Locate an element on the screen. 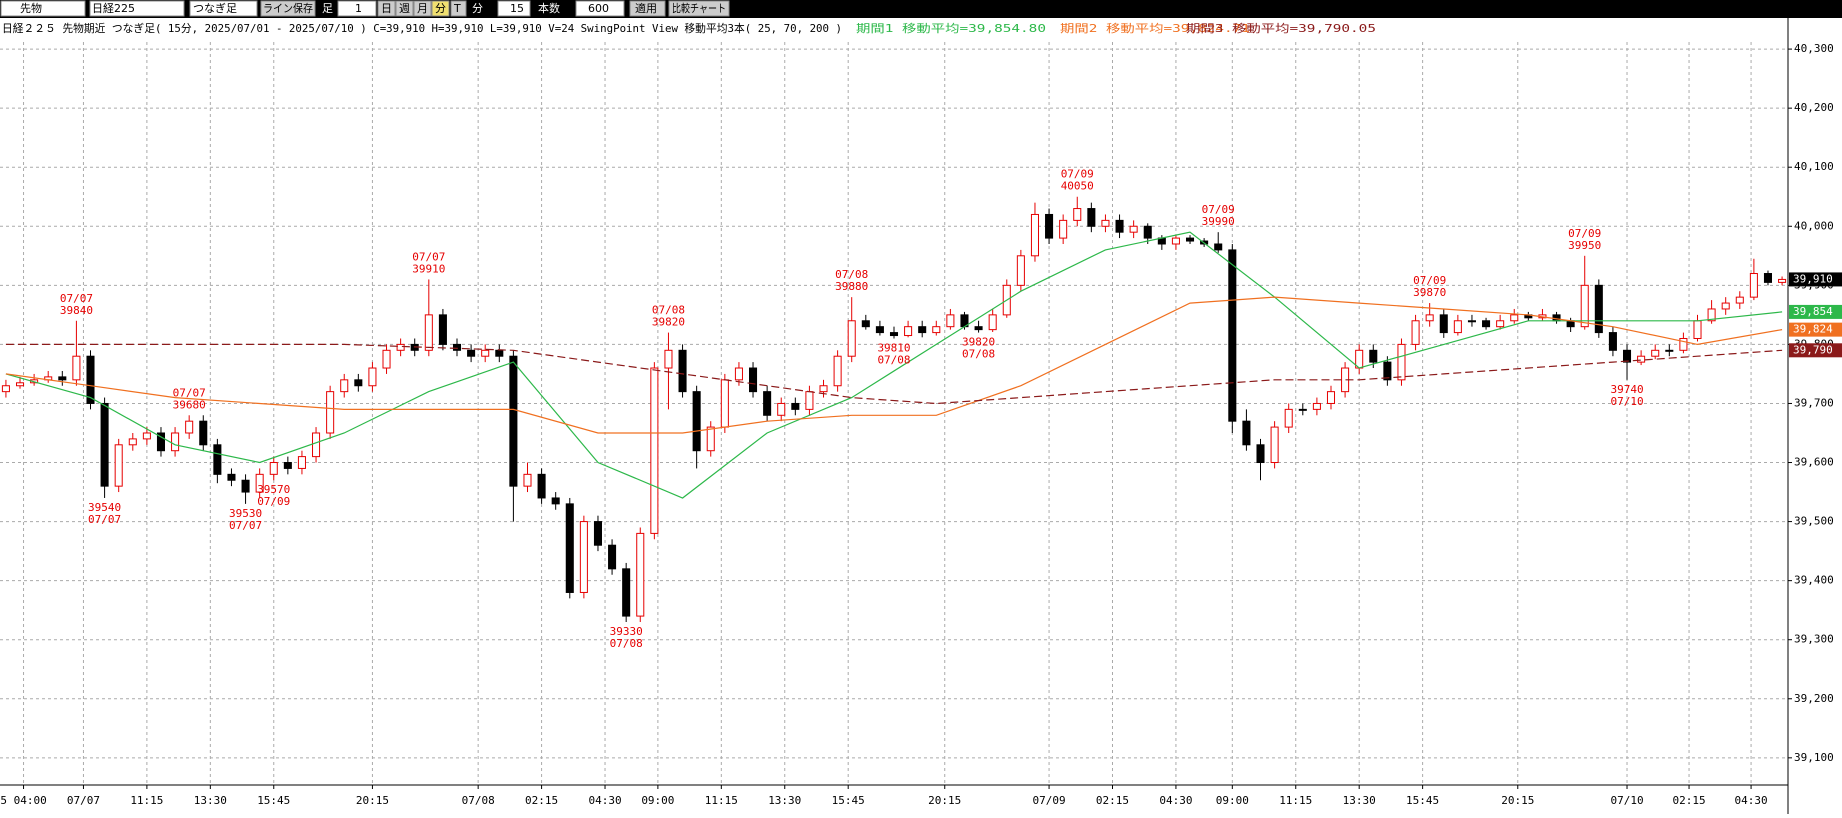 The image size is (1842, 818). x-tick-label: 07/10 is located at coordinates (1626, 800).